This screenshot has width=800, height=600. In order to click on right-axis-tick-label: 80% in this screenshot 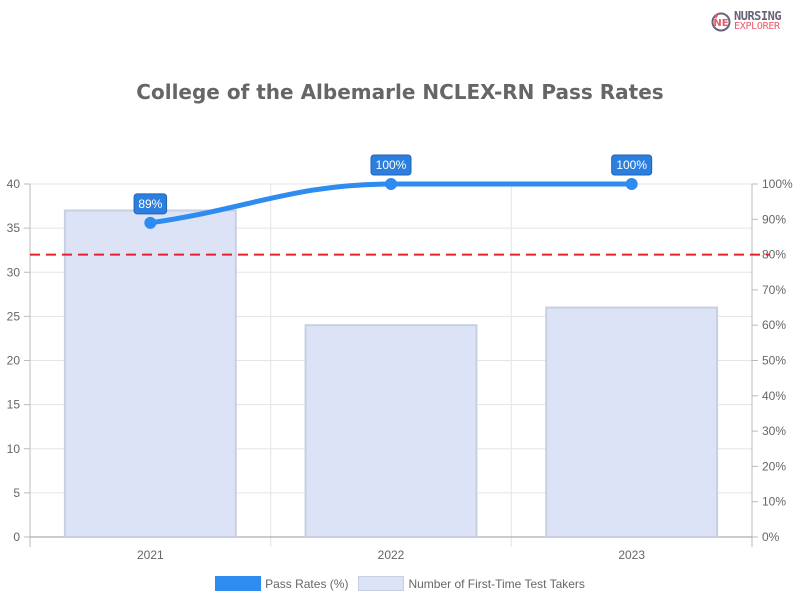, I will do `click(774, 255)`.